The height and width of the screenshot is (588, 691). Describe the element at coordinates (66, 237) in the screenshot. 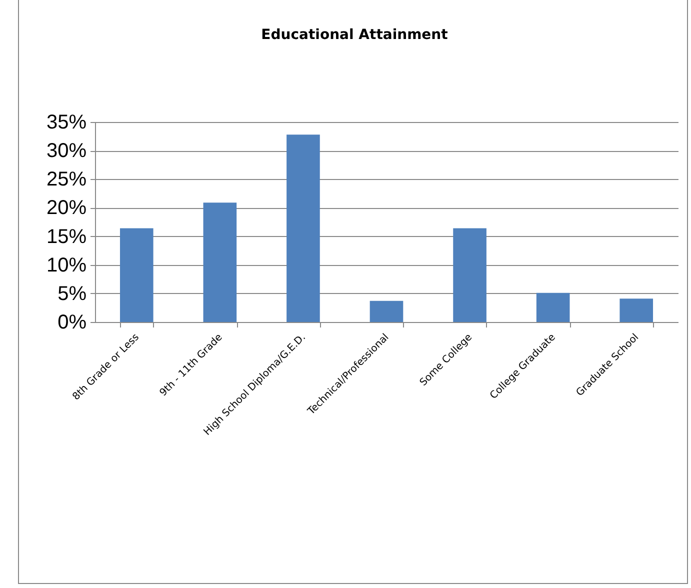

I see `y-tick-label: 15%` at that location.